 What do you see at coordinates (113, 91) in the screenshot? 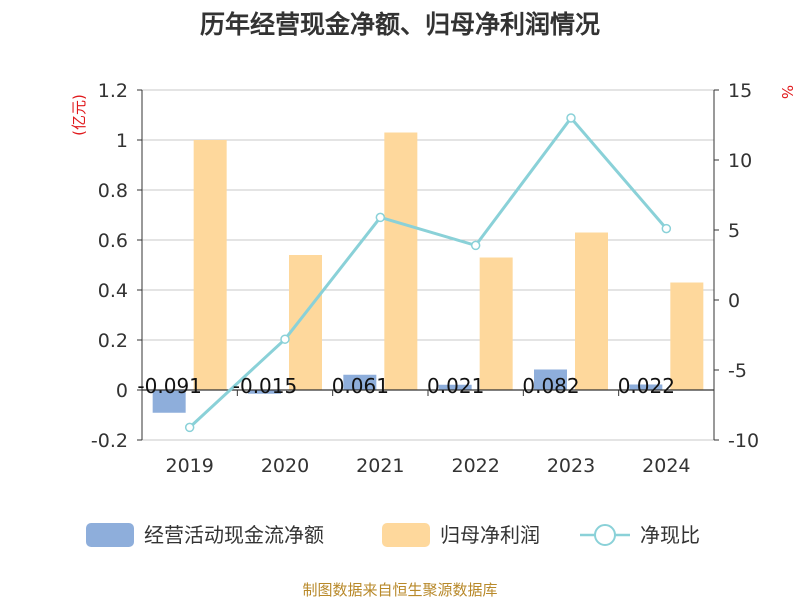
I see `left-tick-label: 1.2` at bounding box center [113, 91].